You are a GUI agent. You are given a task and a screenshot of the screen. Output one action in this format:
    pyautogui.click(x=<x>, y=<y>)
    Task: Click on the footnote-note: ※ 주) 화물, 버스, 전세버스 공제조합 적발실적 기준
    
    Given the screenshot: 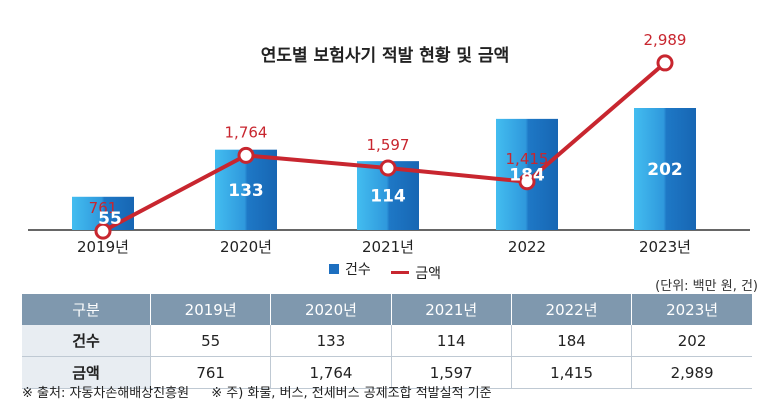 What is the action you would take?
    pyautogui.click(x=351, y=393)
    